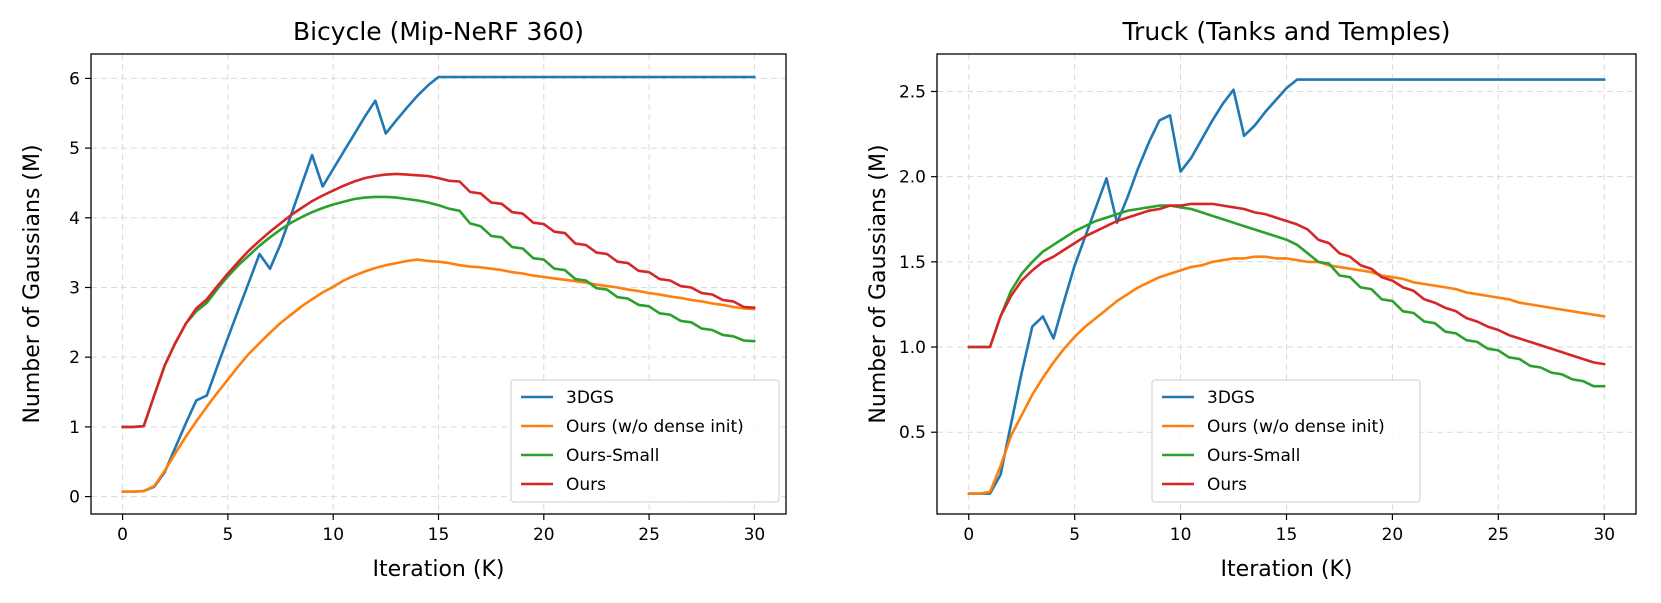  What do you see at coordinates (912, 263) in the screenshot?
I see `y-tick-label: 1.5` at bounding box center [912, 263].